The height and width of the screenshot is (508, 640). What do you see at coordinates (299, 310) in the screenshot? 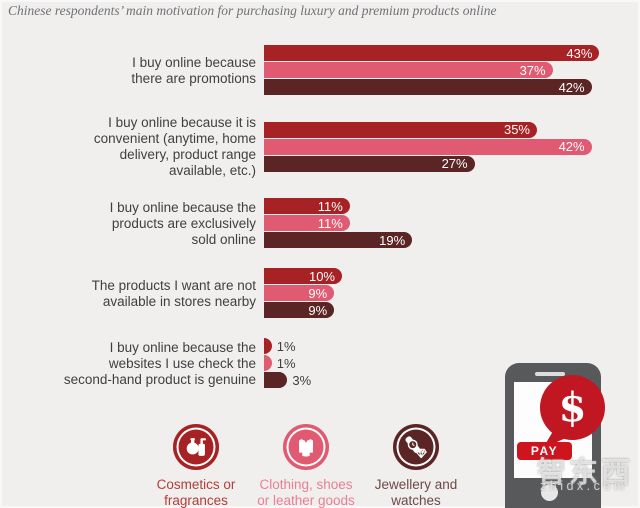
I see `bar-jewellery-and-watches: 9%` at bounding box center [299, 310].